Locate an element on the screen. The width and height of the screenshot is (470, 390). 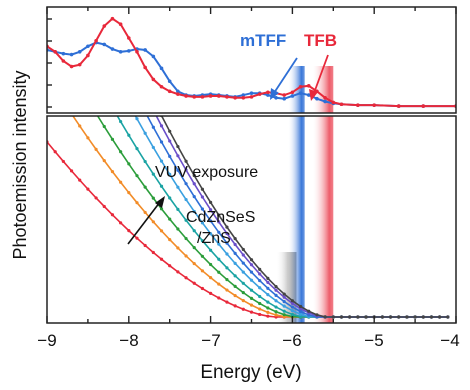
annotation-tfb: TFB is located at coordinates (320, 40).